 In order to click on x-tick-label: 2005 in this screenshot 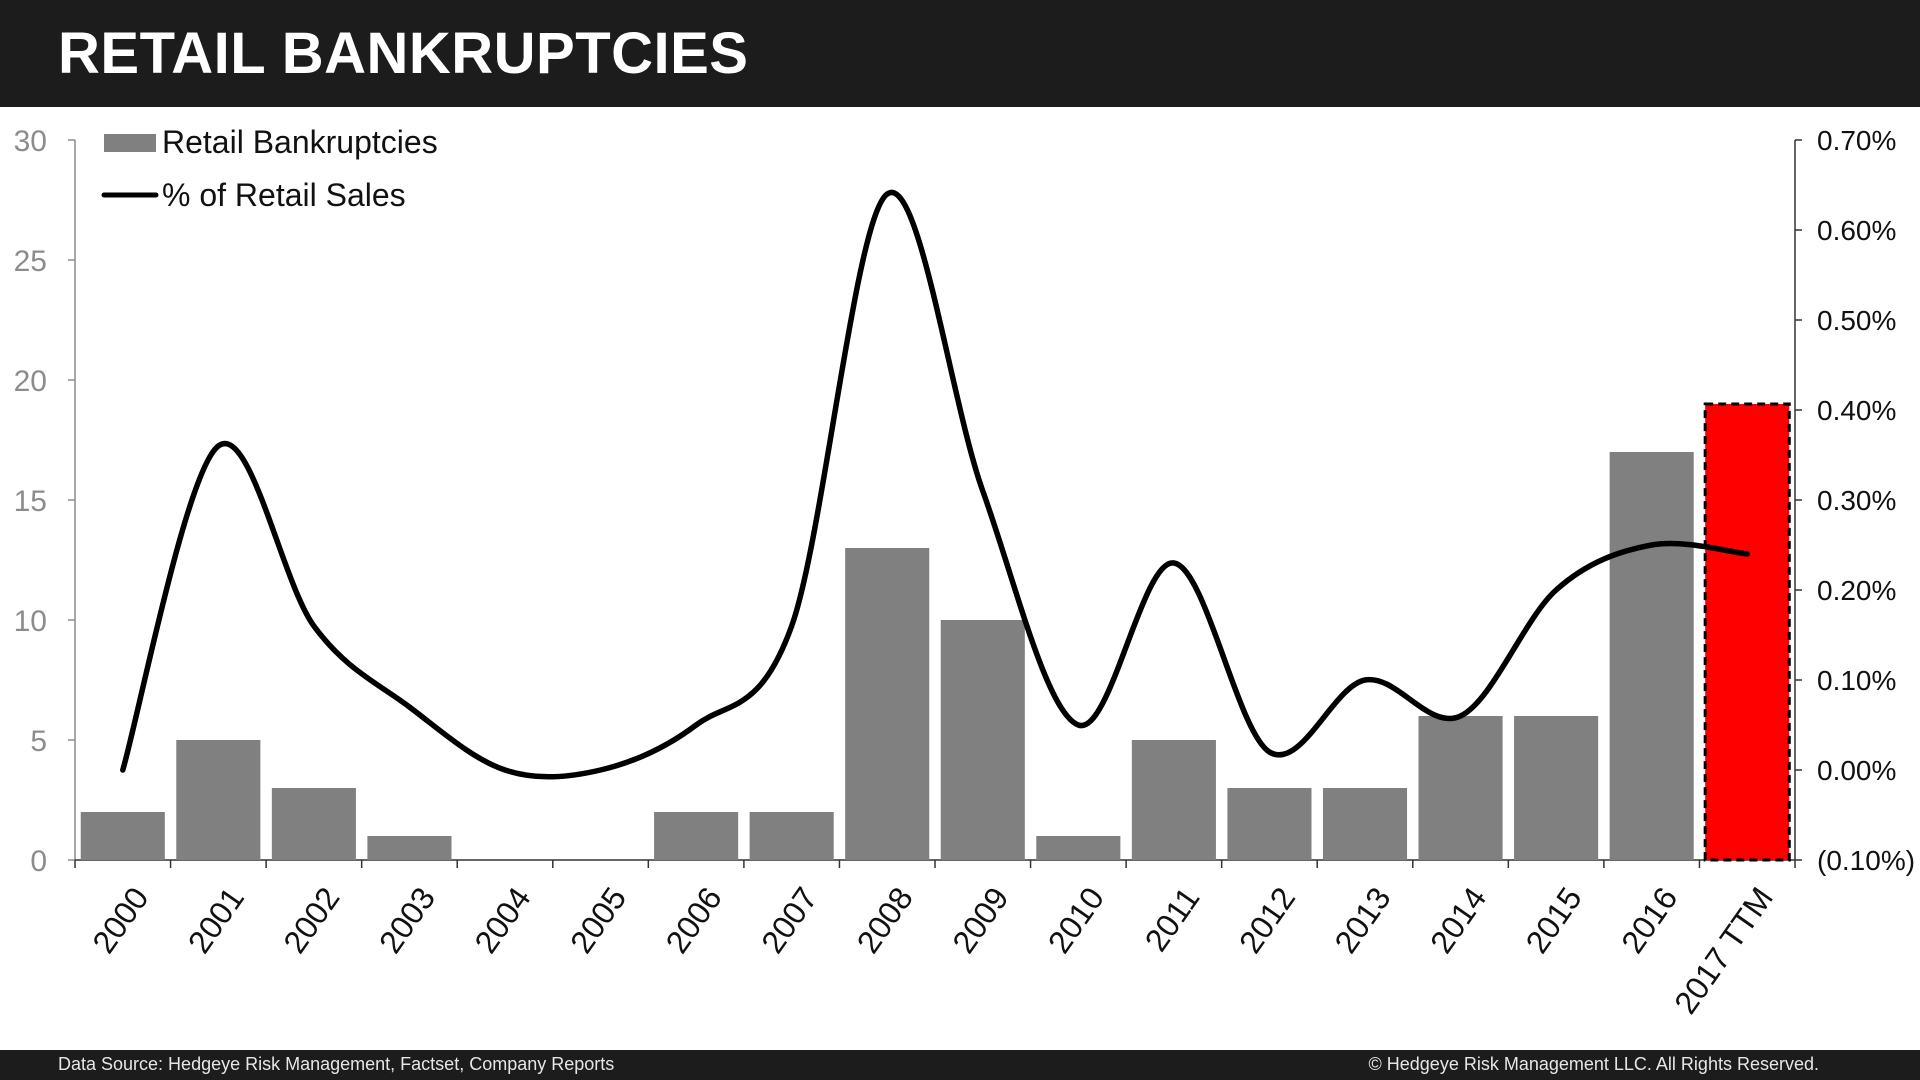, I will do `click(598, 920)`.